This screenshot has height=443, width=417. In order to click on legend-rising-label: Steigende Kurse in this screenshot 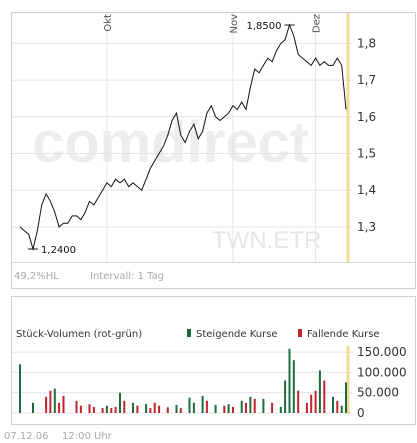, I will do `click(237, 334)`.